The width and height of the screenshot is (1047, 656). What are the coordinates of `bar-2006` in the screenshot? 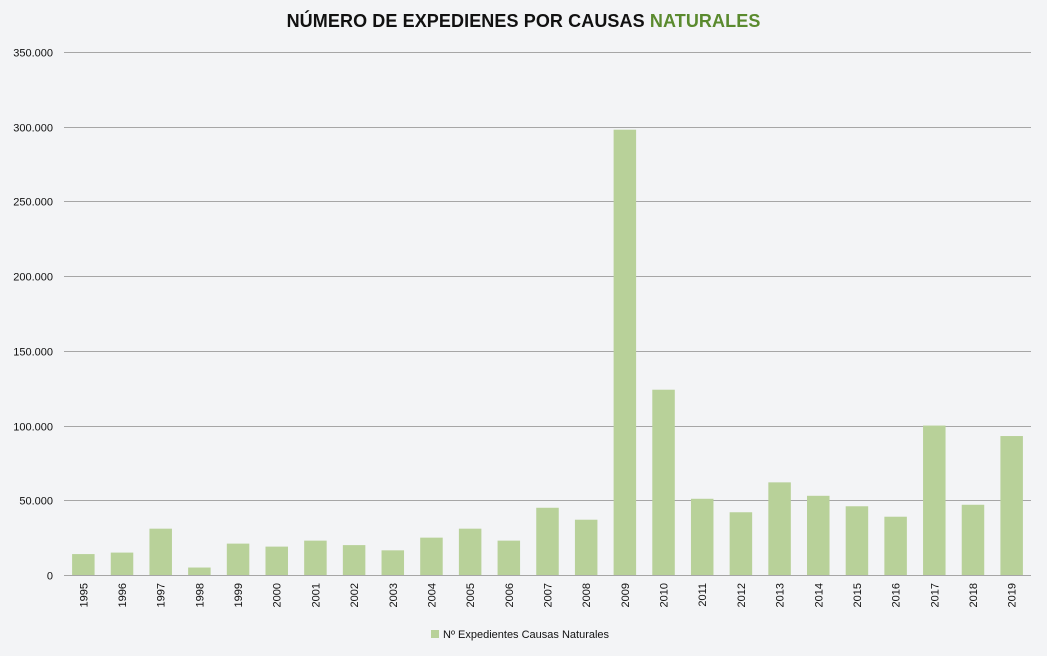 It's located at (509, 557).